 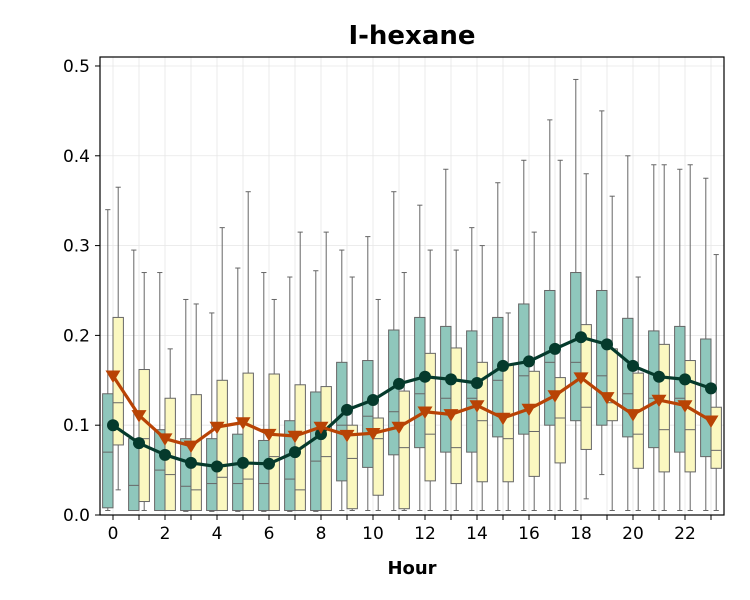 I want to click on y-tick-label: 0.0, so click(x=76, y=516).